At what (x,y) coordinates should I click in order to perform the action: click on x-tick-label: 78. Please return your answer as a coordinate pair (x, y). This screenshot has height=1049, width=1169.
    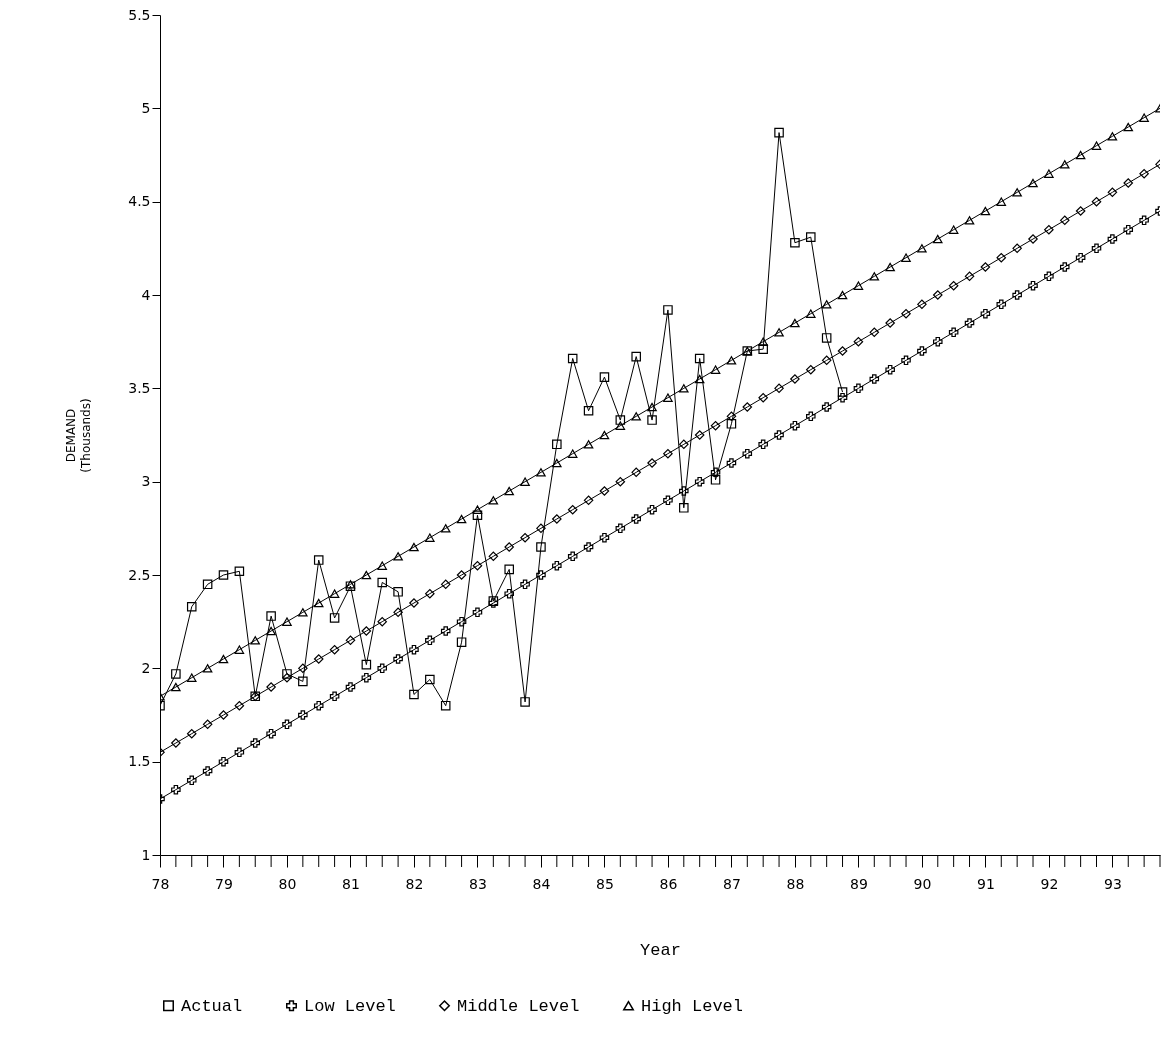
    Looking at the image, I should click on (160, 883).